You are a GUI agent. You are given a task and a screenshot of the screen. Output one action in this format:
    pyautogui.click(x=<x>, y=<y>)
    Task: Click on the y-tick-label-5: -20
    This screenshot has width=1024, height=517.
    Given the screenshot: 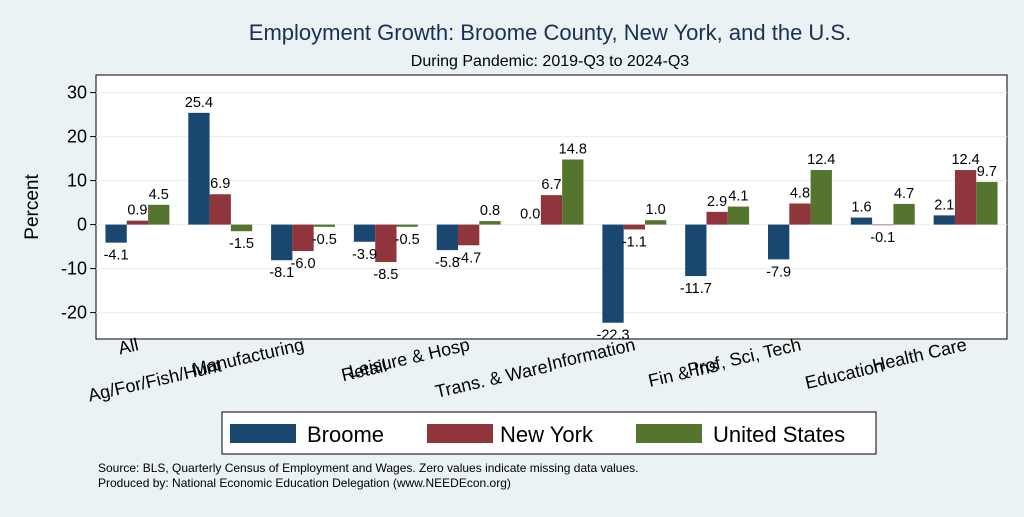 What is the action you would take?
    pyautogui.click(x=74, y=313)
    